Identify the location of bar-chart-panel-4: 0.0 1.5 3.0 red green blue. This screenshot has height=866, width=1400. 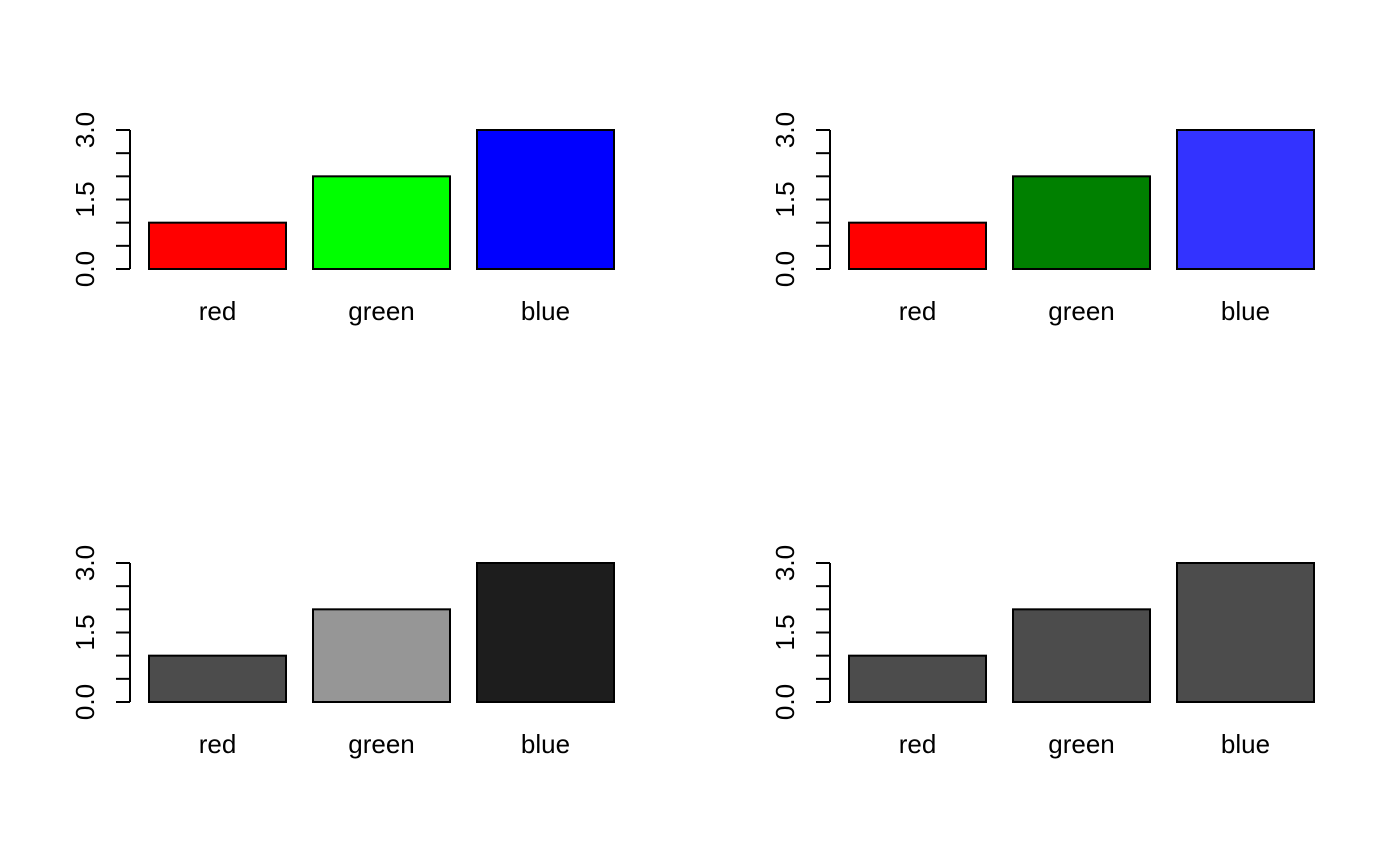
(1042, 652).